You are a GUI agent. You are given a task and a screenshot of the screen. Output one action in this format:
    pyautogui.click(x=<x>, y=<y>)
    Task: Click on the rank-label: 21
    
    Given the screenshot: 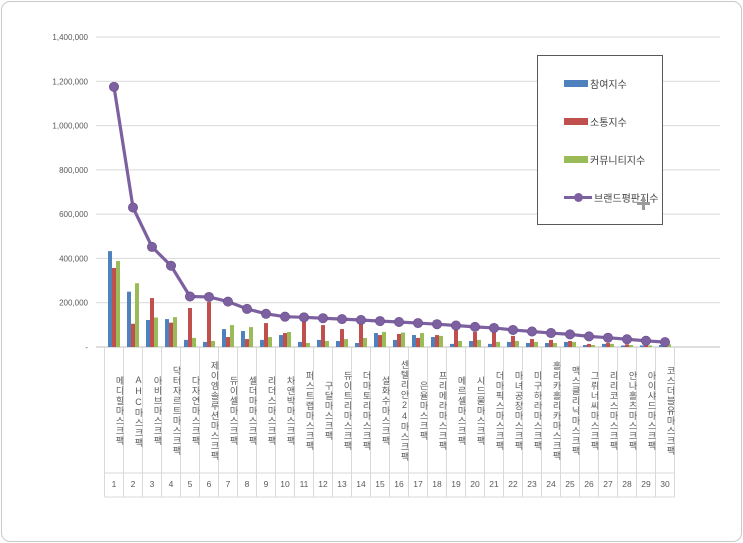 What is the action you would take?
    pyautogui.click(x=494, y=484)
    